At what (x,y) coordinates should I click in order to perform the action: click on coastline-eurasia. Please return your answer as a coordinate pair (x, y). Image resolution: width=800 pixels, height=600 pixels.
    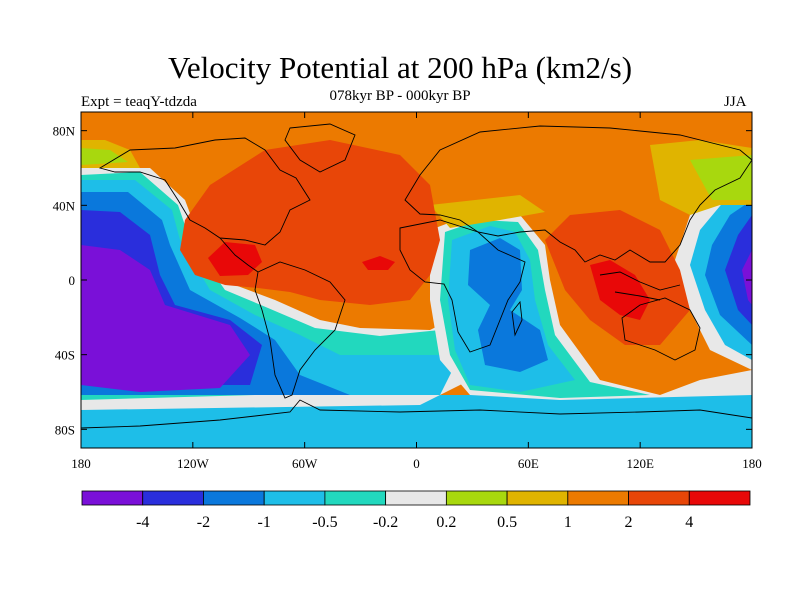
    Looking at the image, I should click on (578, 194).